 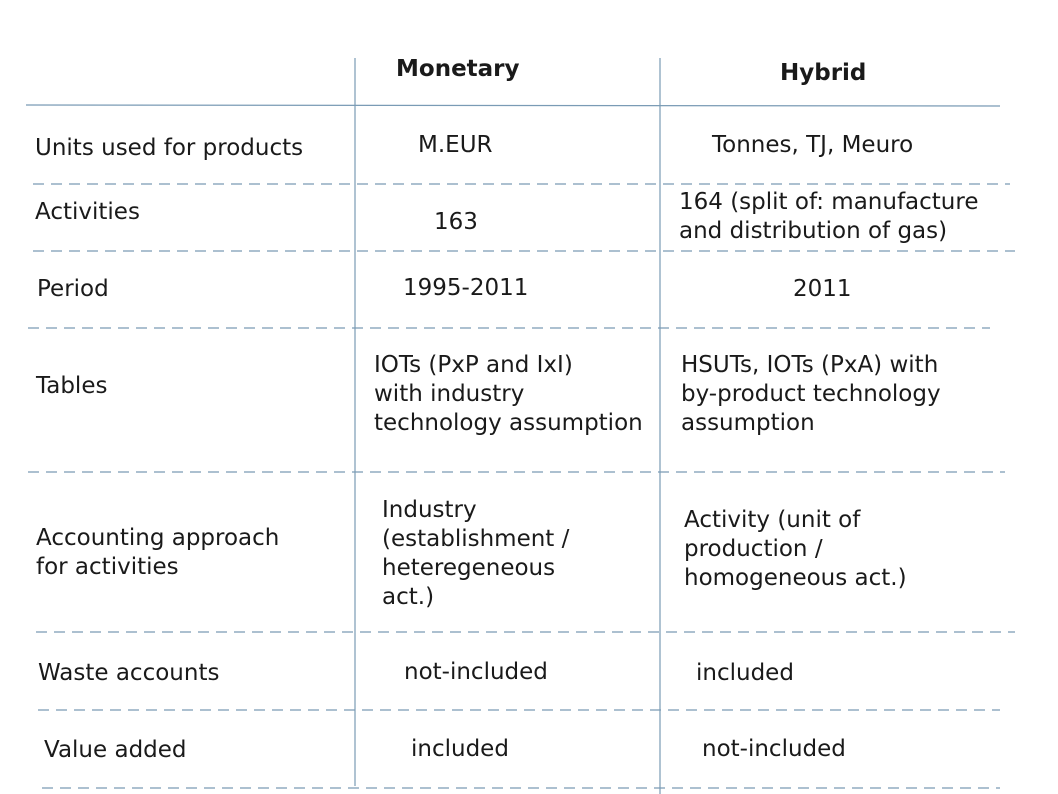 What do you see at coordinates (476, 672) in the screenshot?
I see `cell-monetary-waste-accounts: not-included` at bounding box center [476, 672].